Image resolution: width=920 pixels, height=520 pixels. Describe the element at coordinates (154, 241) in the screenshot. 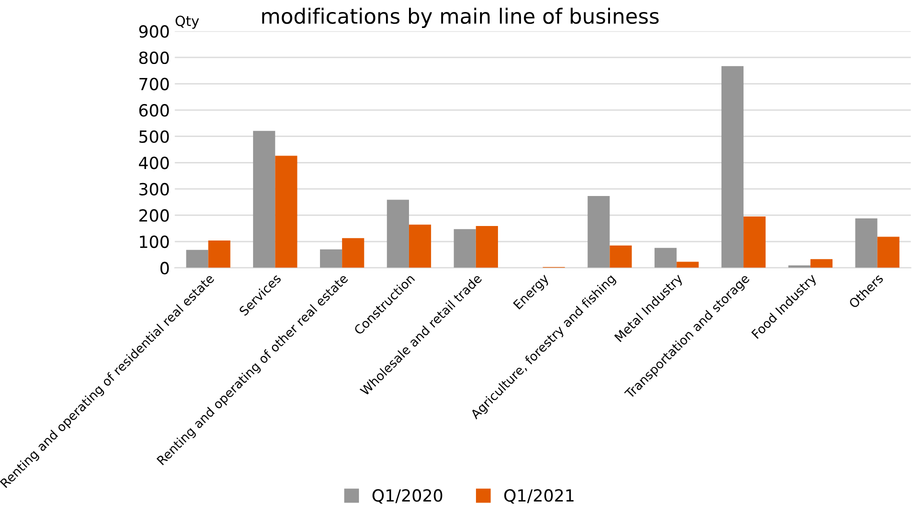

I see `y-tick-label: 100` at that location.